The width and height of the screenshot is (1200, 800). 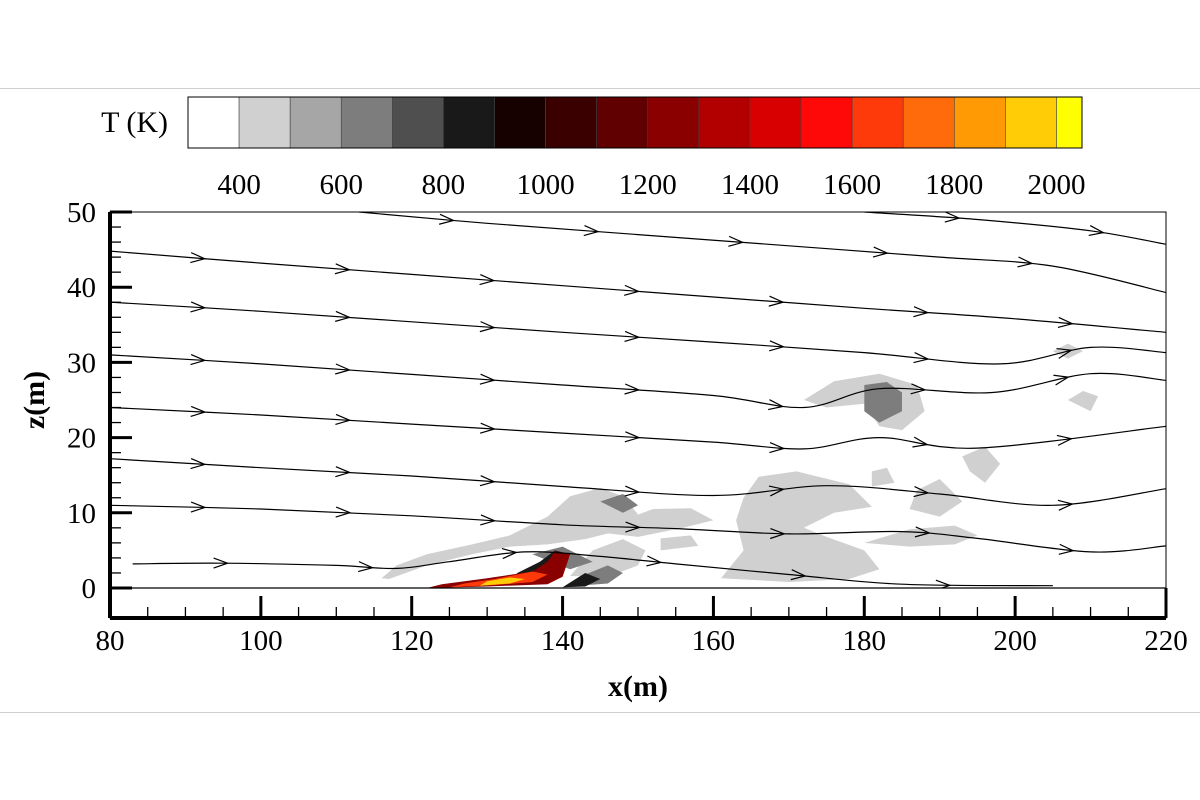 I want to click on colorbar: T (K) 400 600 800 1000 1200 1400 1600 1800 2000, so click(x=593, y=148).